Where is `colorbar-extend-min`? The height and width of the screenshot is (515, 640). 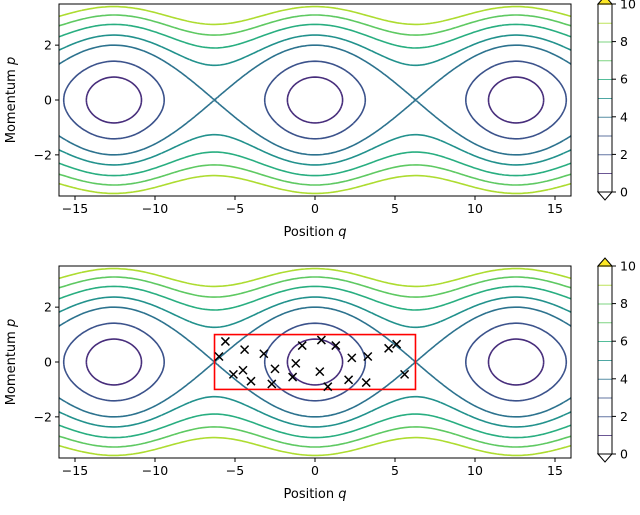
colorbar-extend-min is located at coordinates (605, 458).